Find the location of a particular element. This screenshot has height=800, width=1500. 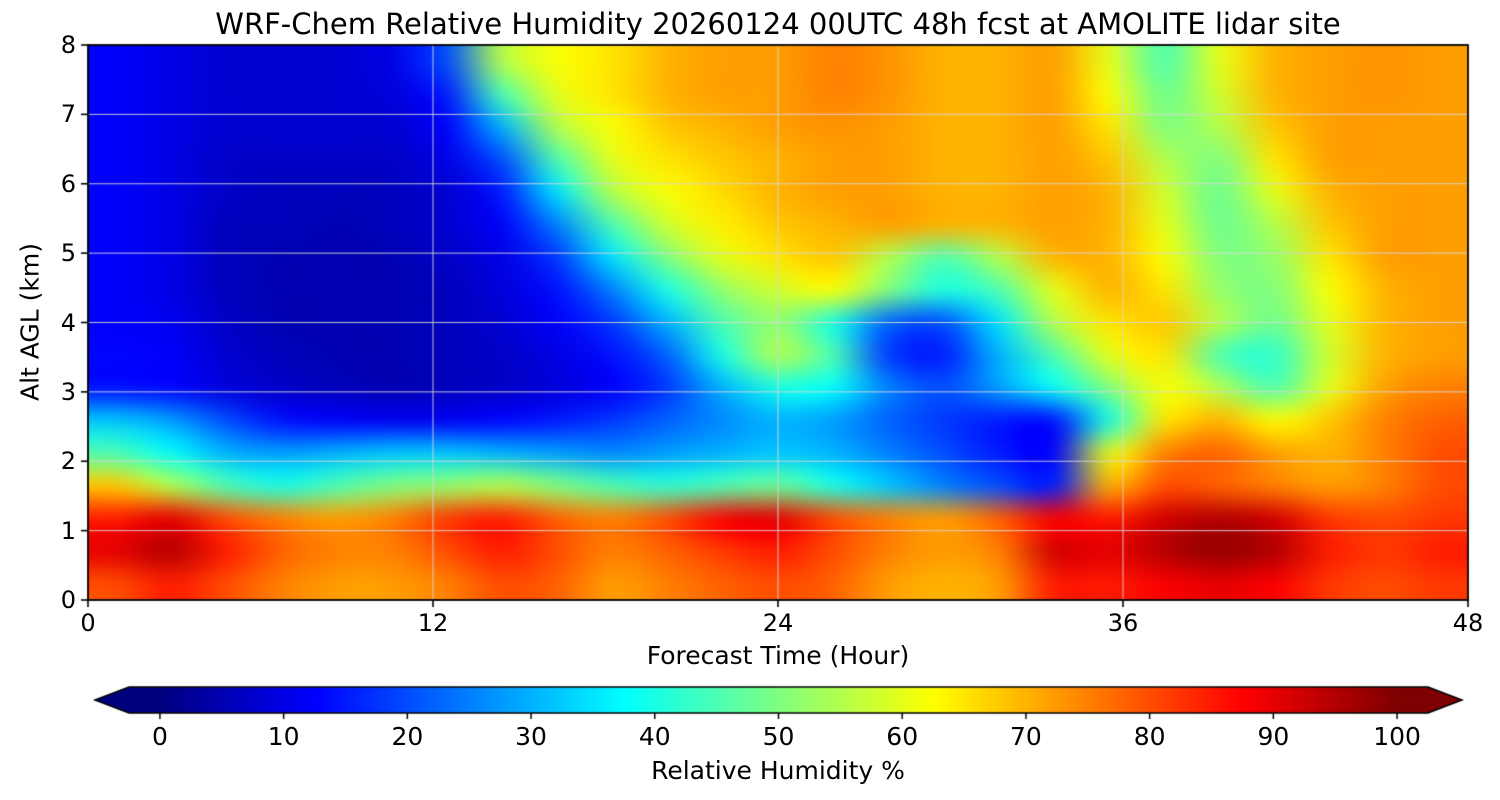

colorbar-tick-label: 0 is located at coordinates (159, 736).